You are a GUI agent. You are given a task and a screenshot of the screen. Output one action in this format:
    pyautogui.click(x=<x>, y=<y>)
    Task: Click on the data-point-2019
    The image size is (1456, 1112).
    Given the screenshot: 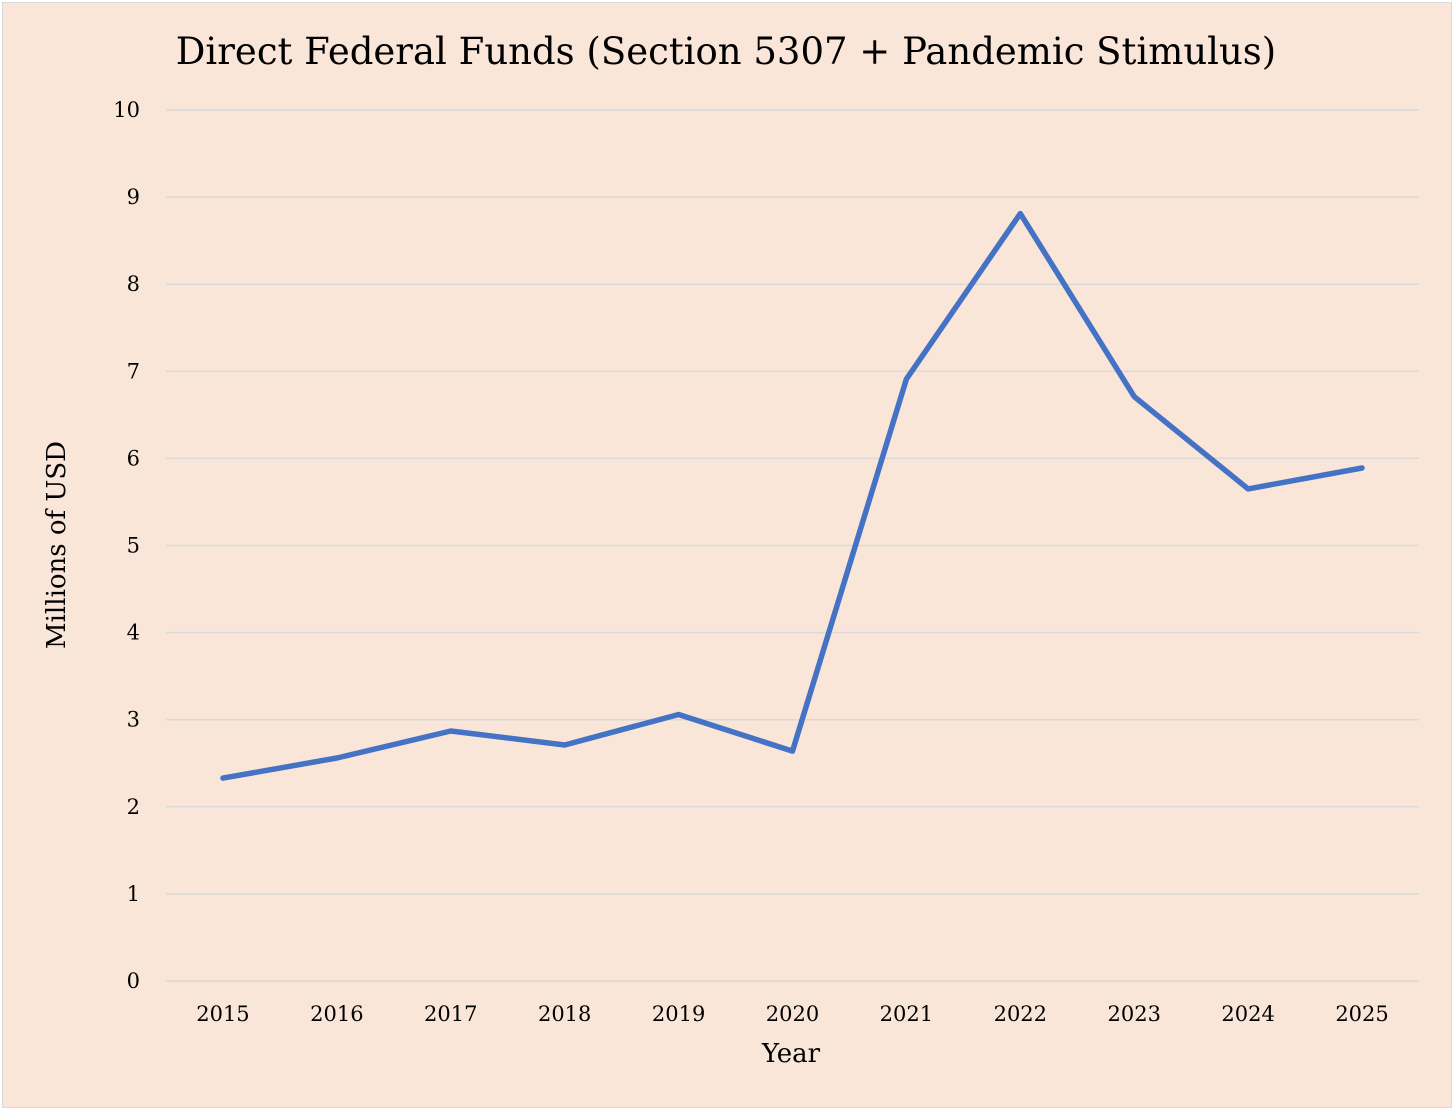 What is the action you would take?
    pyautogui.click(x=679, y=714)
    